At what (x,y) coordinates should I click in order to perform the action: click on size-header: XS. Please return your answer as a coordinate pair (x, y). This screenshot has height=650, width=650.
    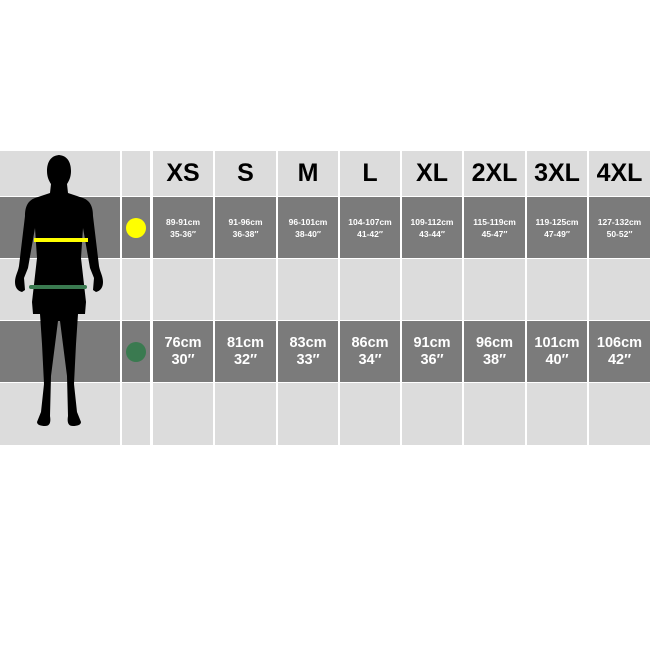
    Looking at the image, I should click on (183, 173).